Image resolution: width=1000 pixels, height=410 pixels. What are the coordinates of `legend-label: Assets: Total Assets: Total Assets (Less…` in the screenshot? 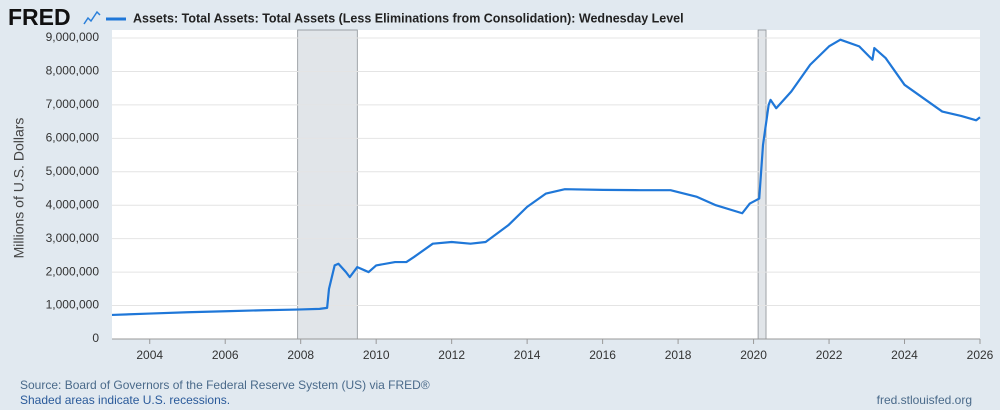 It's located at (408, 18).